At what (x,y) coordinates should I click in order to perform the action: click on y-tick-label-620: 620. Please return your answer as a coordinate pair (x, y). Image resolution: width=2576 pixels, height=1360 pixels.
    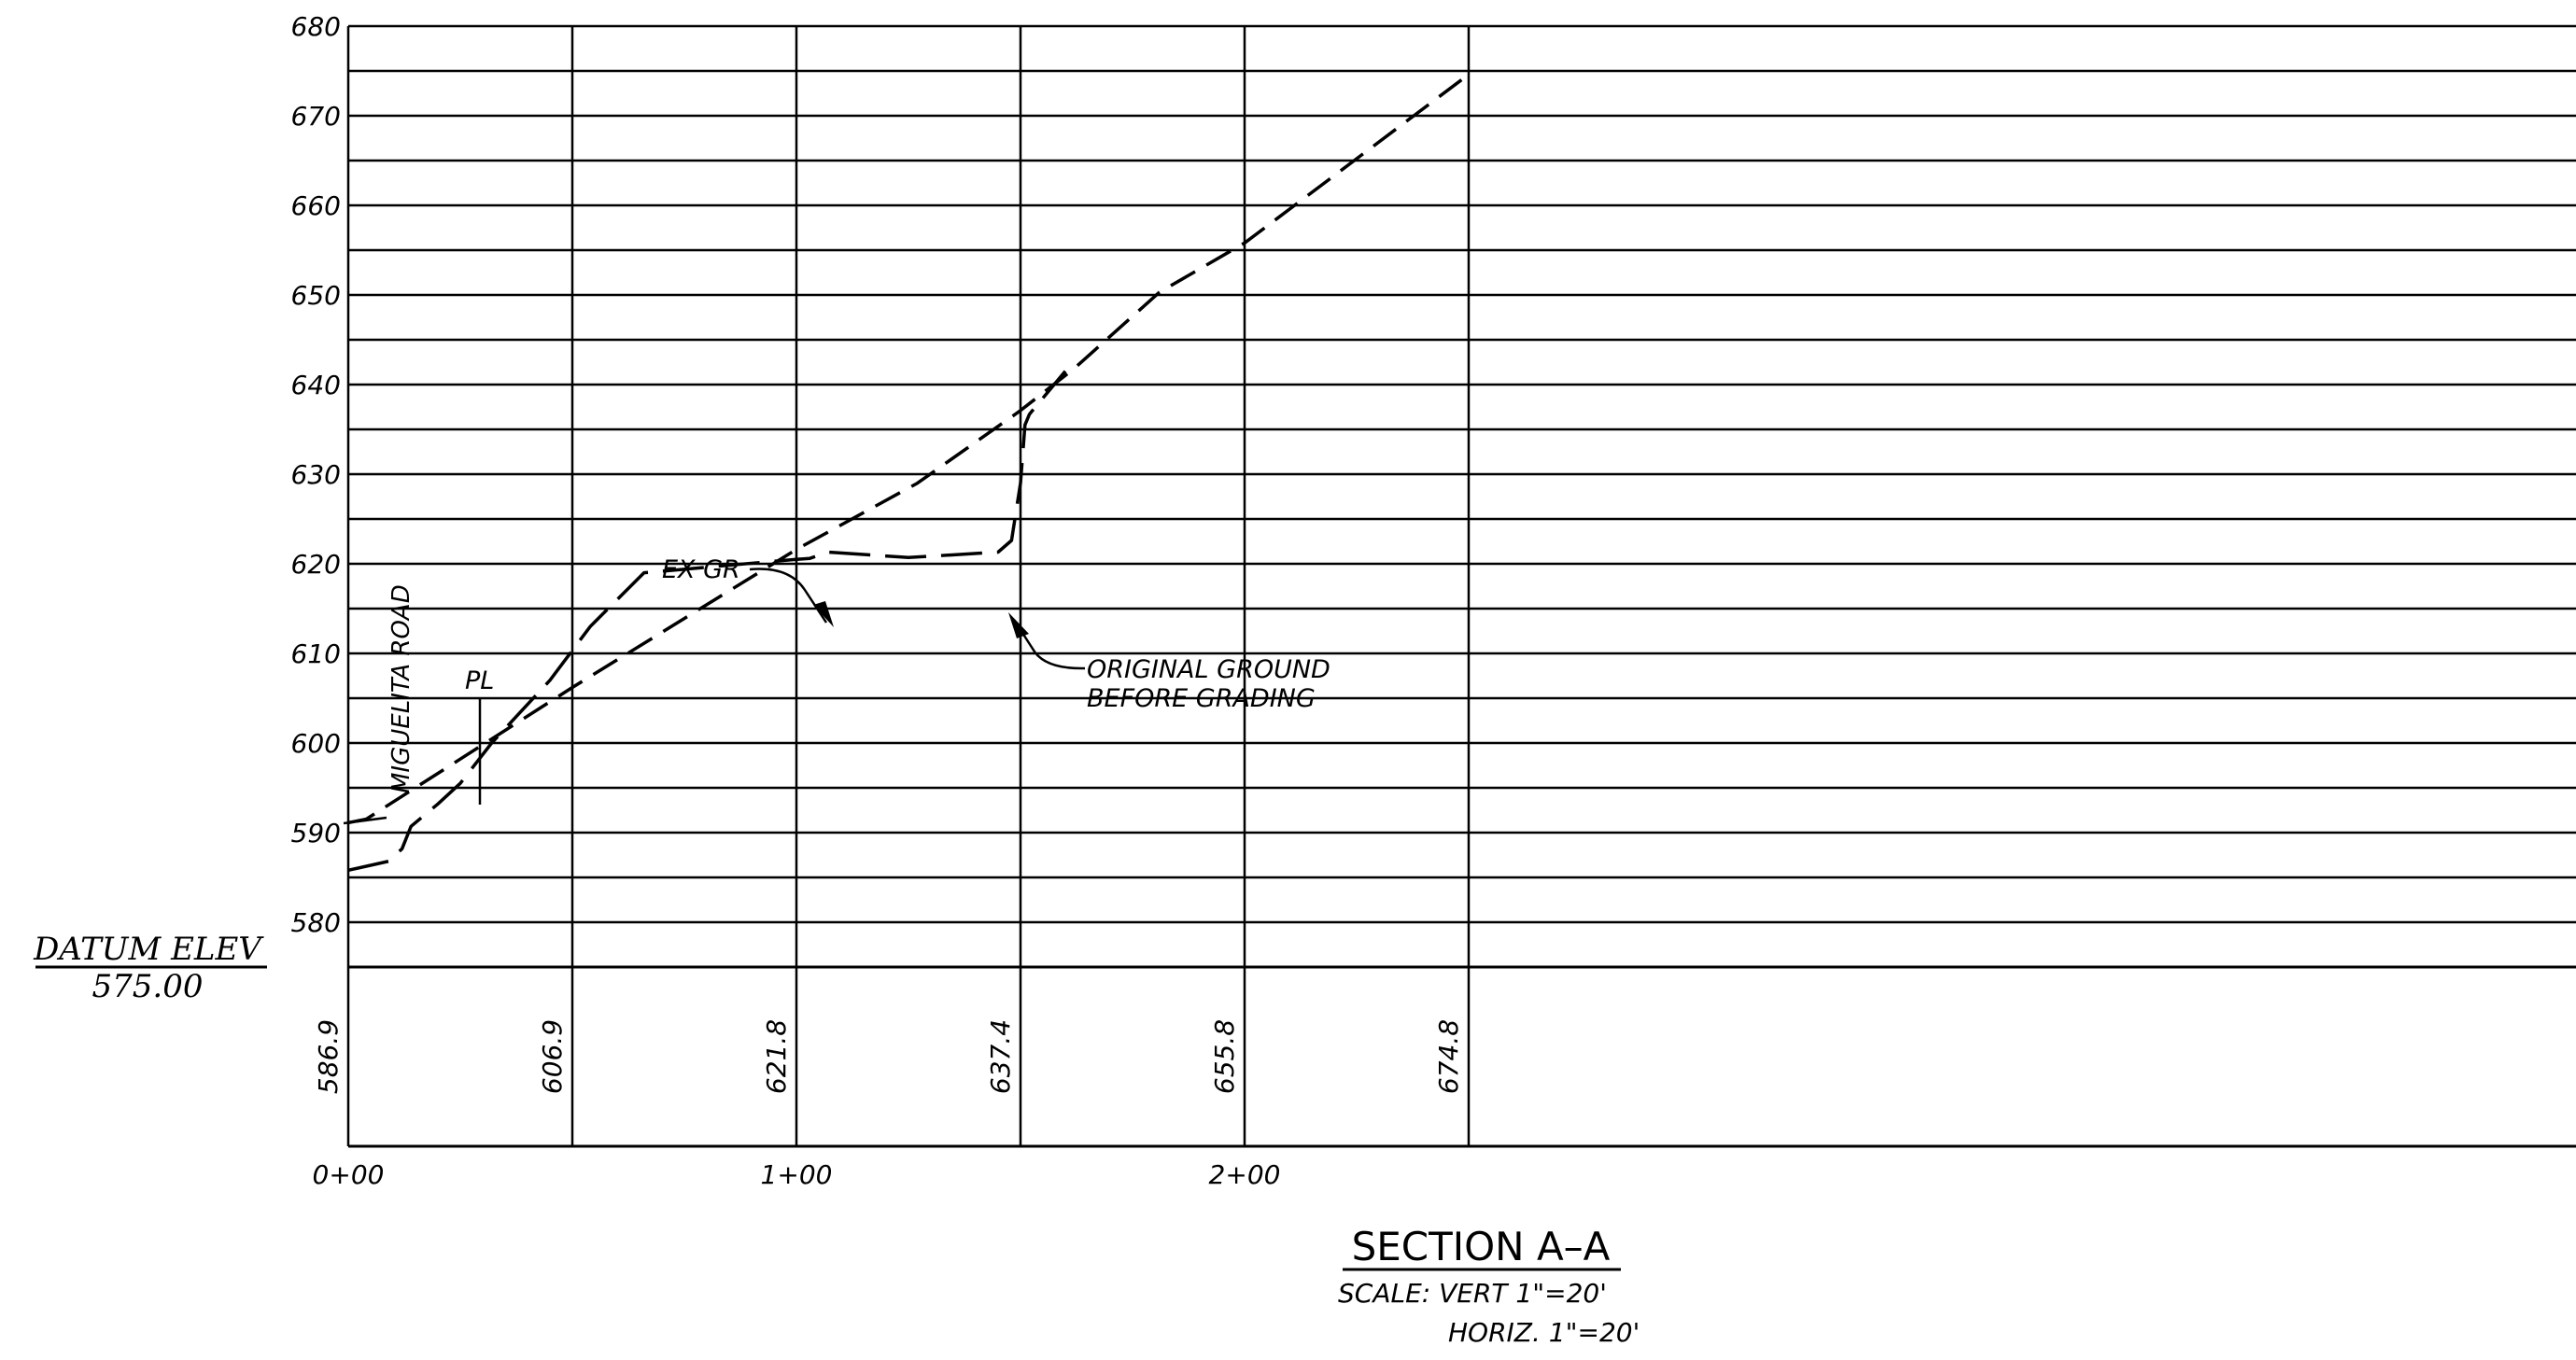
    Looking at the image, I should click on (316, 564).